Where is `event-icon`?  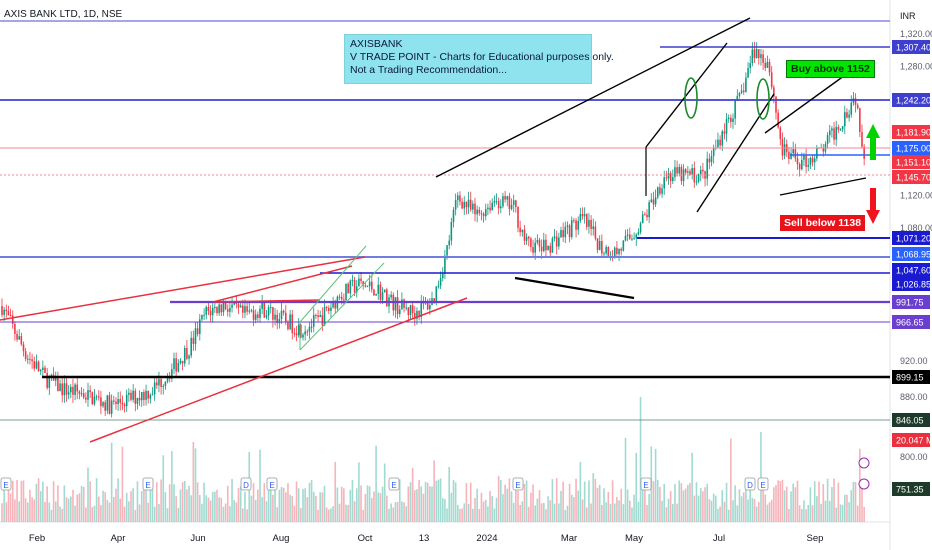 event-icon is located at coordinates (148, 484).